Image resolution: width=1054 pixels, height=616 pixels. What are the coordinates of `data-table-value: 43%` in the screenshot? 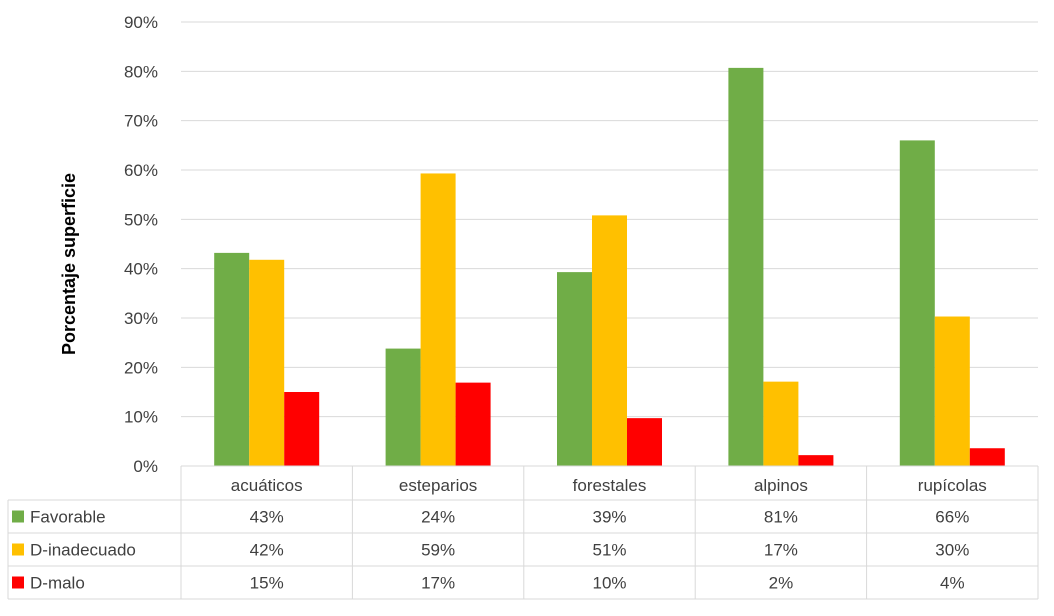 It's located at (267, 517).